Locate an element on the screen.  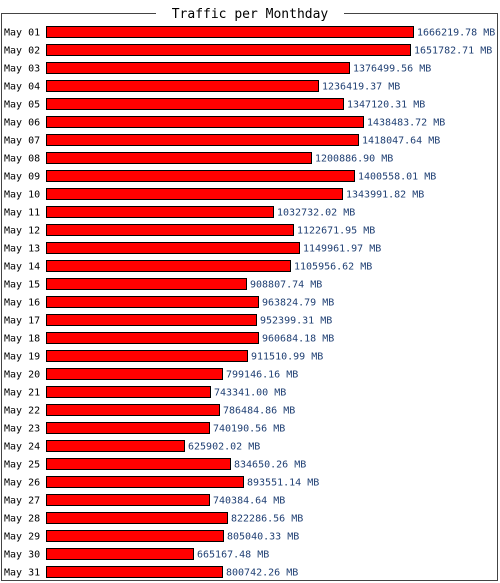
value-label: 963824.79 MB is located at coordinates (298, 303).